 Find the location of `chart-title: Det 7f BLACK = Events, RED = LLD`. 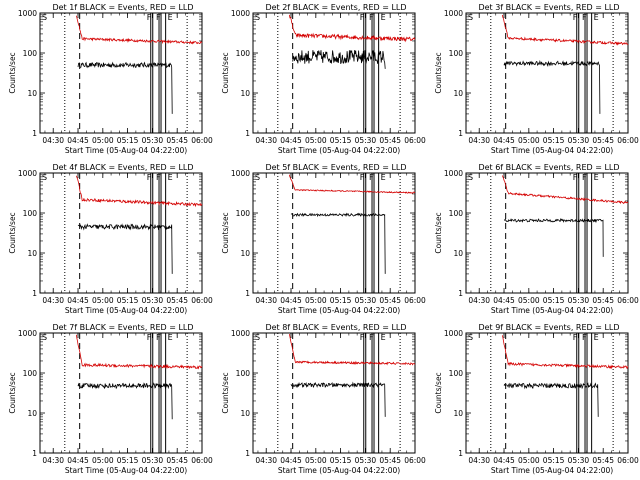

chart-title: Det 7f BLACK = Events, RED = LLD is located at coordinates (122, 327).